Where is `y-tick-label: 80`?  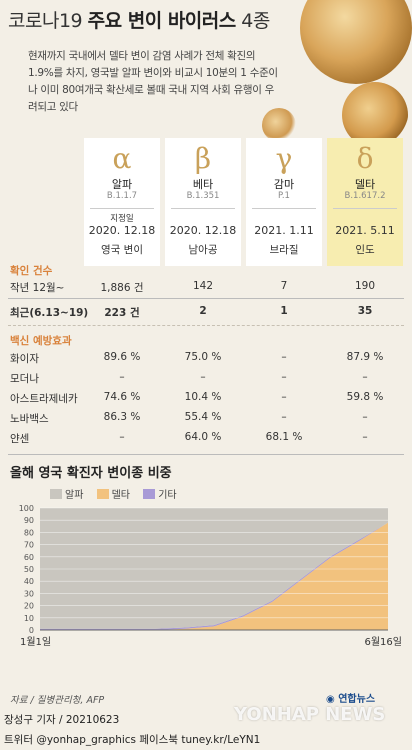 y-tick-label: 80 is located at coordinates (29, 532).